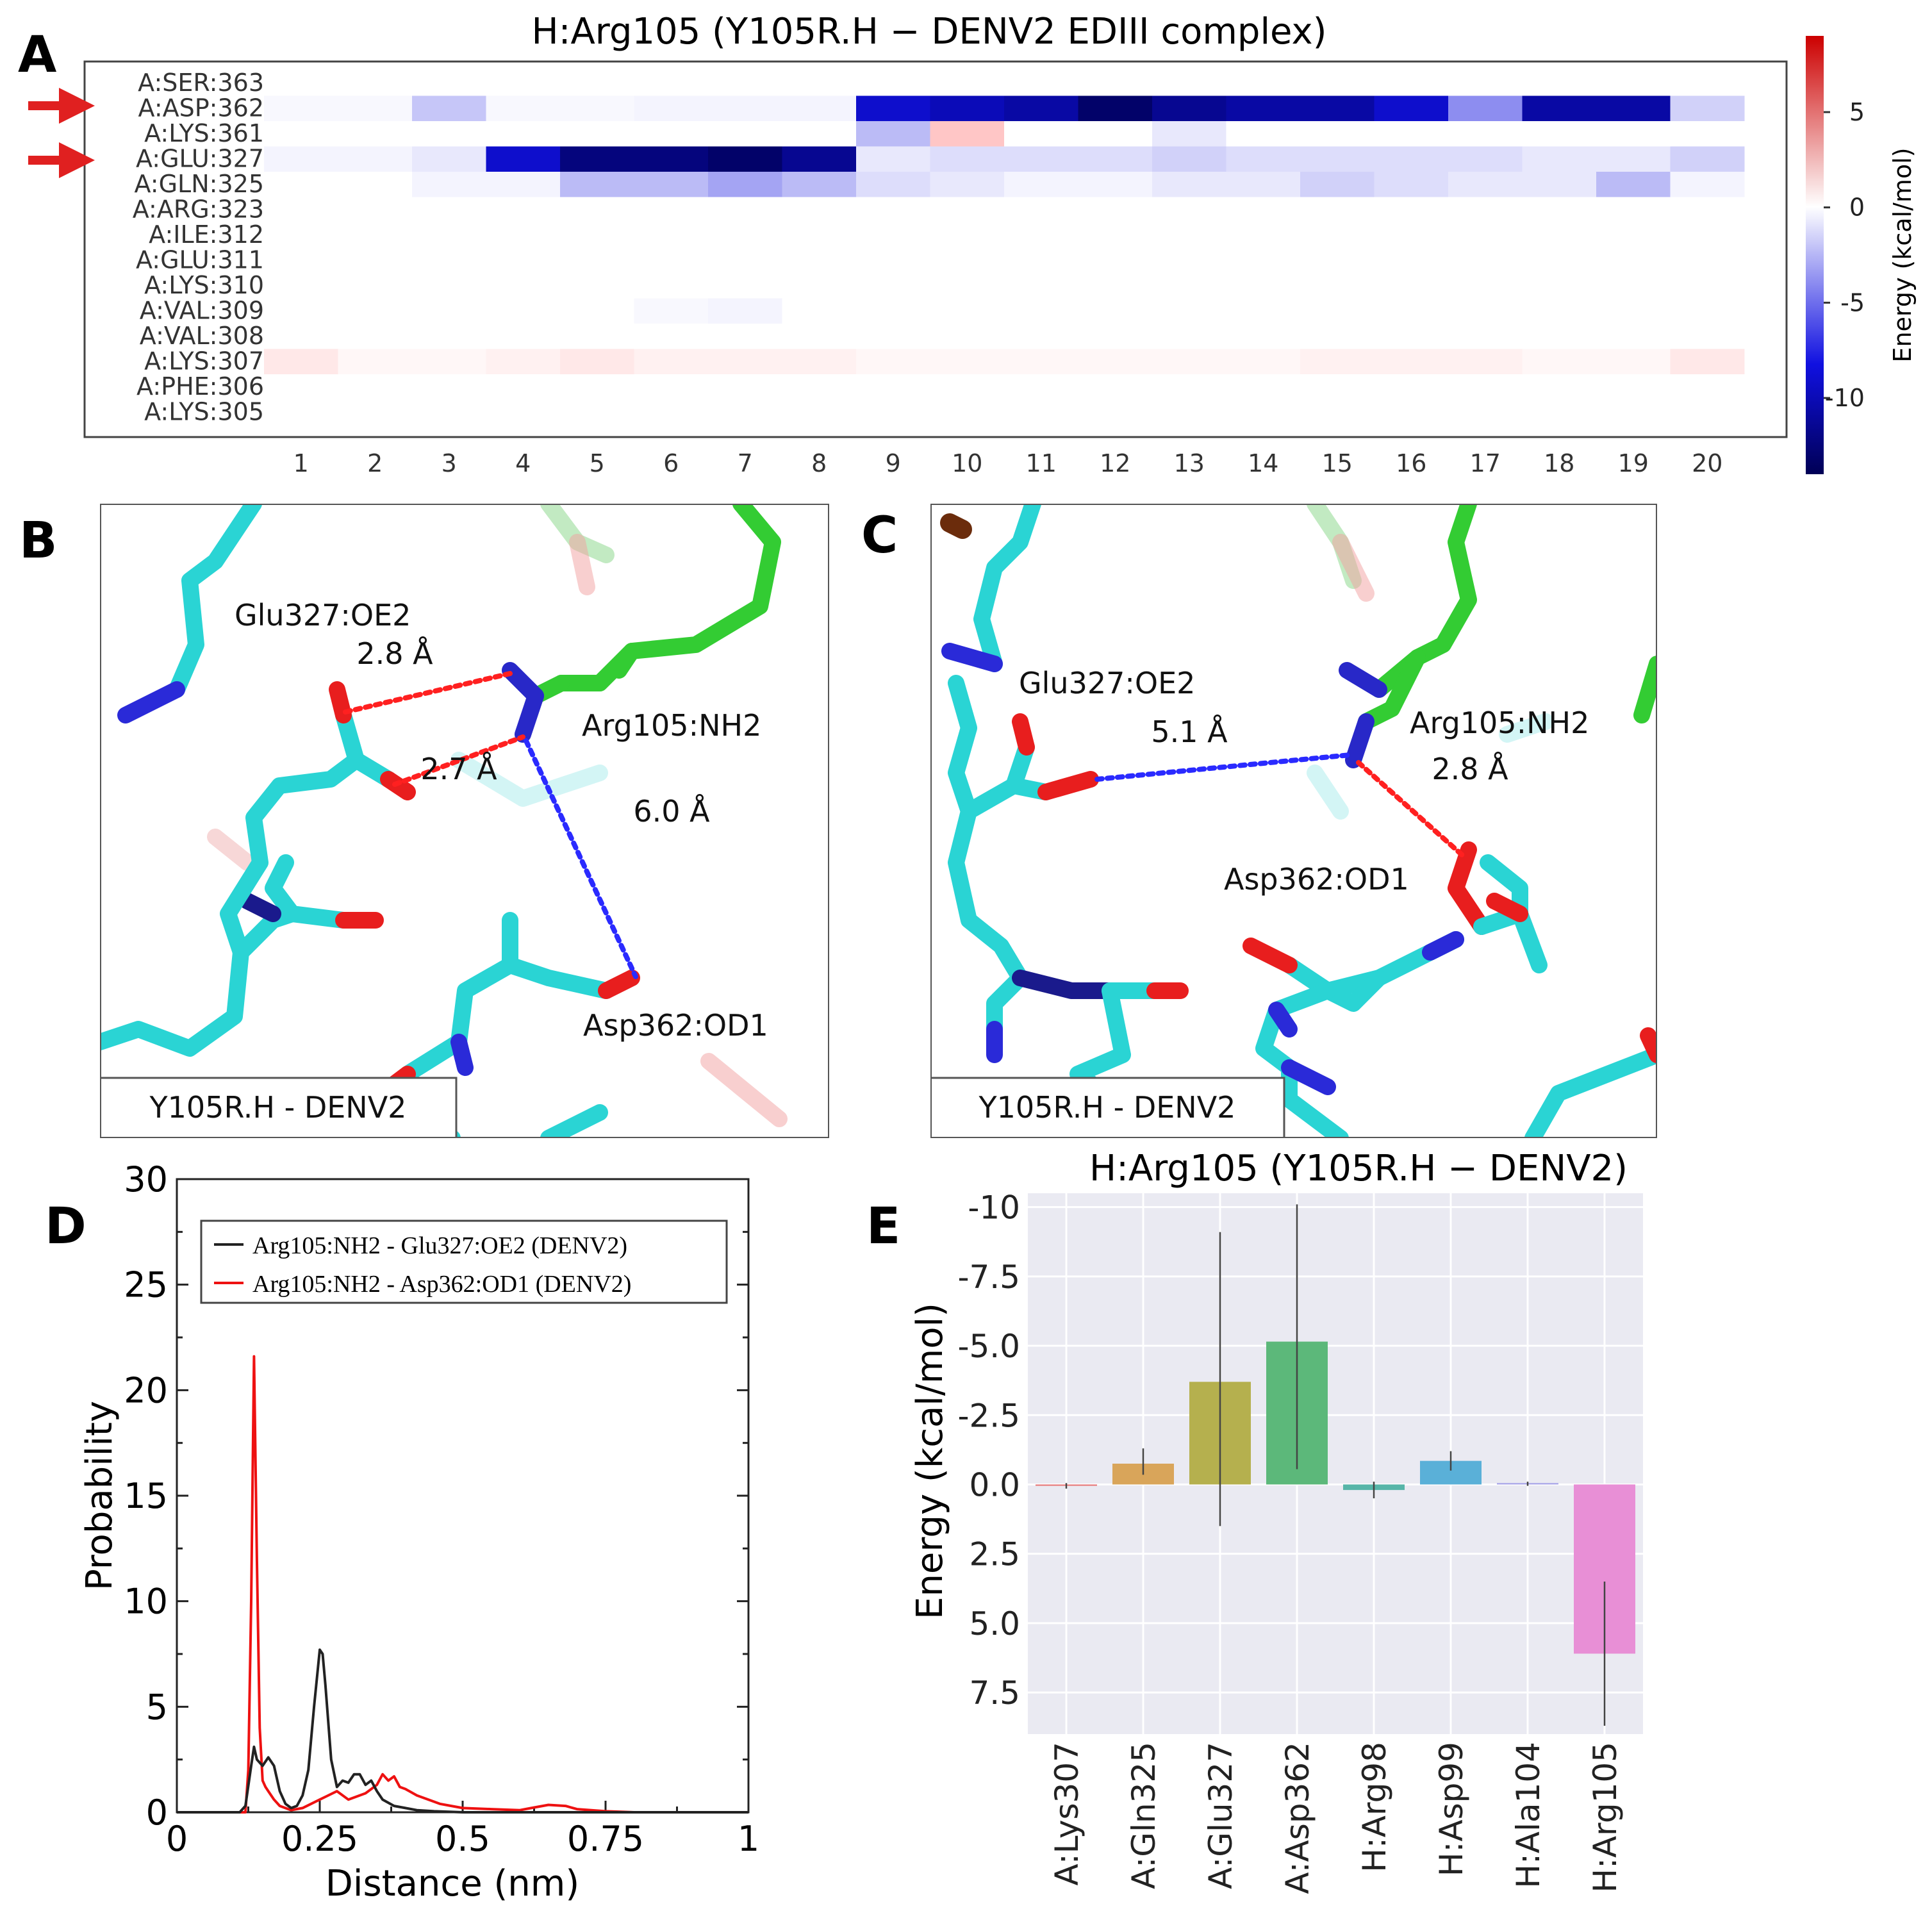 The height and width of the screenshot is (1918, 1932). Describe the element at coordinates (278, 1107) in the screenshot. I see `panel-b-caption: Y105R.H - DENV2` at that location.